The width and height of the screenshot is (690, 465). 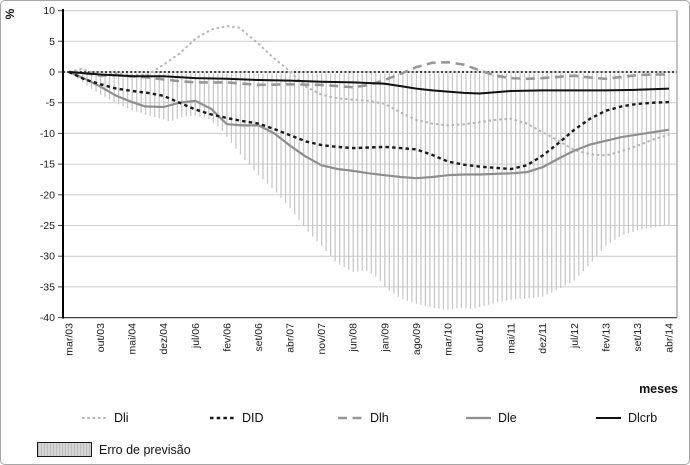 I want to click on legend-item-did: DID, so click(x=236, y=418).